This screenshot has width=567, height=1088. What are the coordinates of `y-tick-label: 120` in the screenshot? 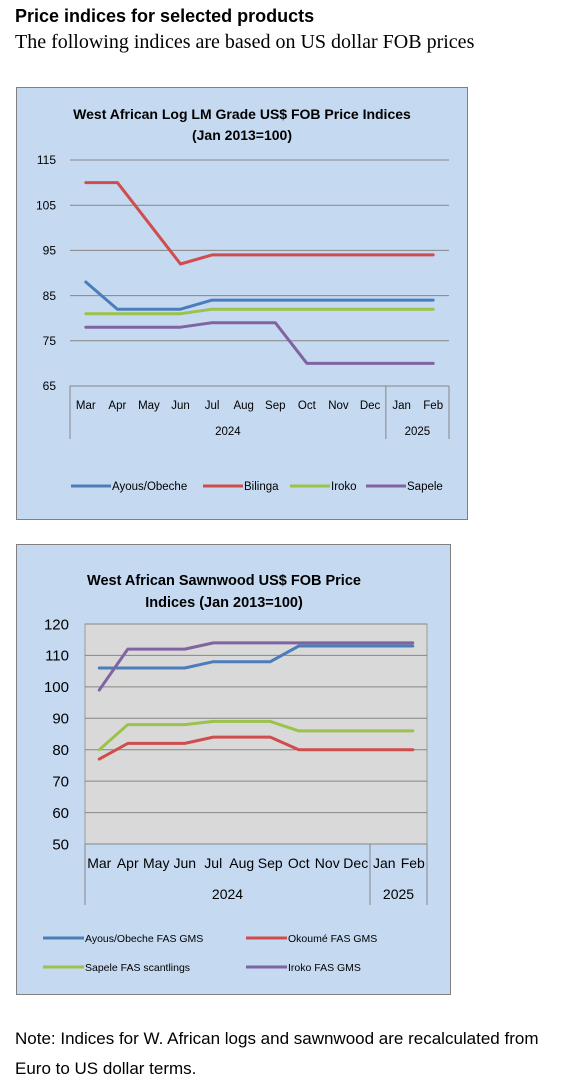 It's located at (56, 624).